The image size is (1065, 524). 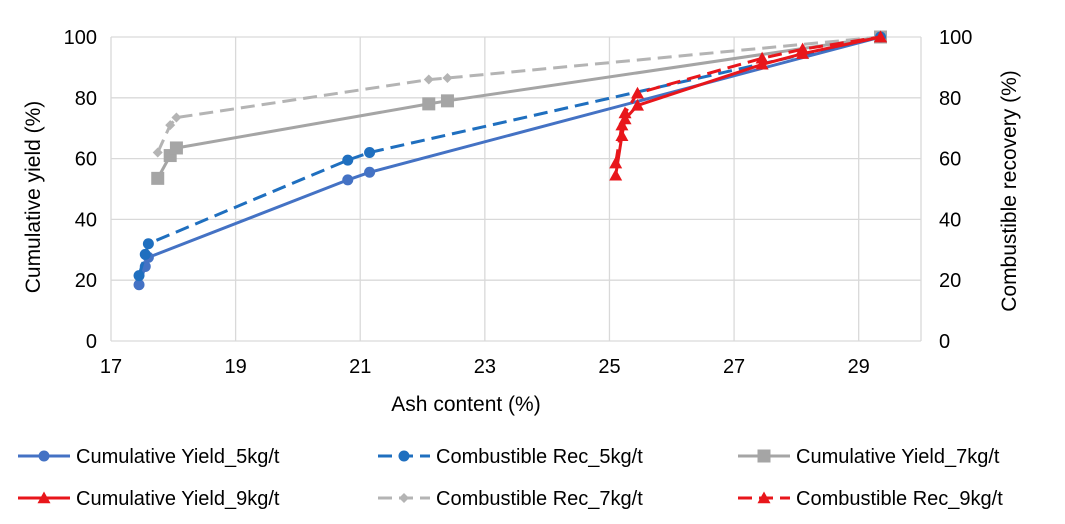 I want to click on y2-tick-label: 80, so click(x=950, y=99).